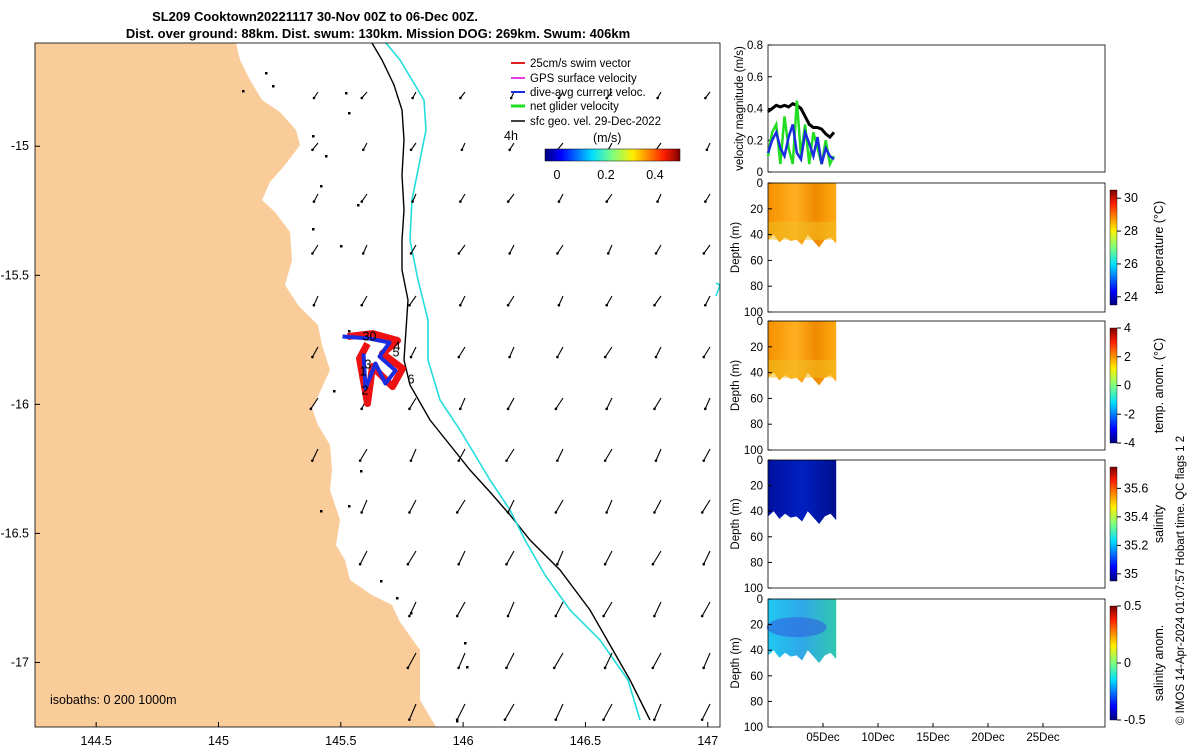 The image size is (1200, 755). I want to click on track-day-label: 4, so click(397, 347).